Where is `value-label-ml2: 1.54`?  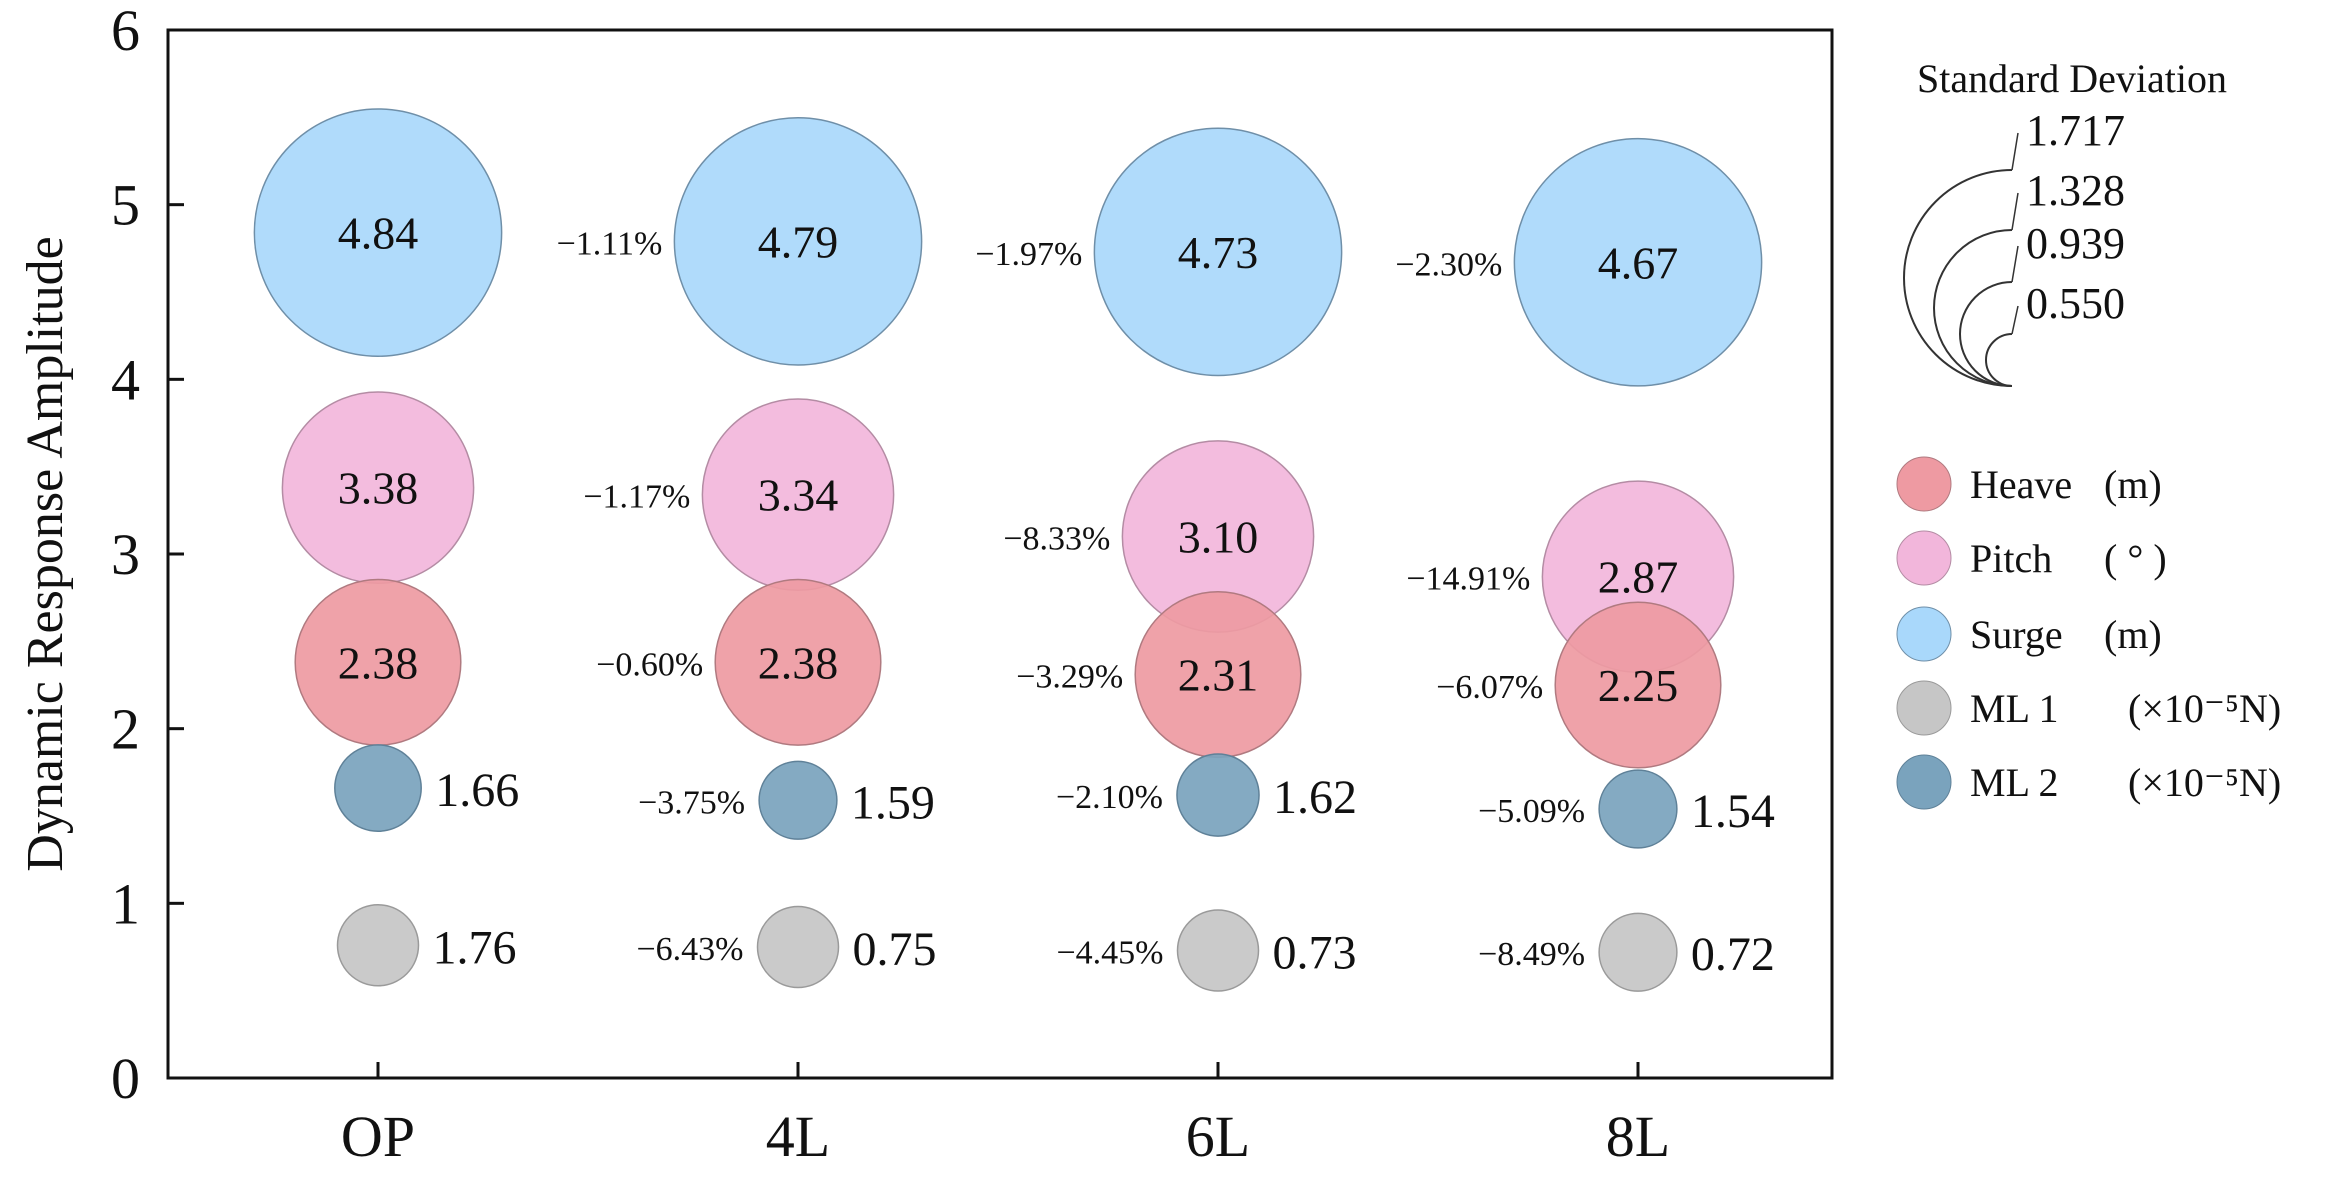 value-label-ml2: 1.54 is located at coordinates (1733, 811).